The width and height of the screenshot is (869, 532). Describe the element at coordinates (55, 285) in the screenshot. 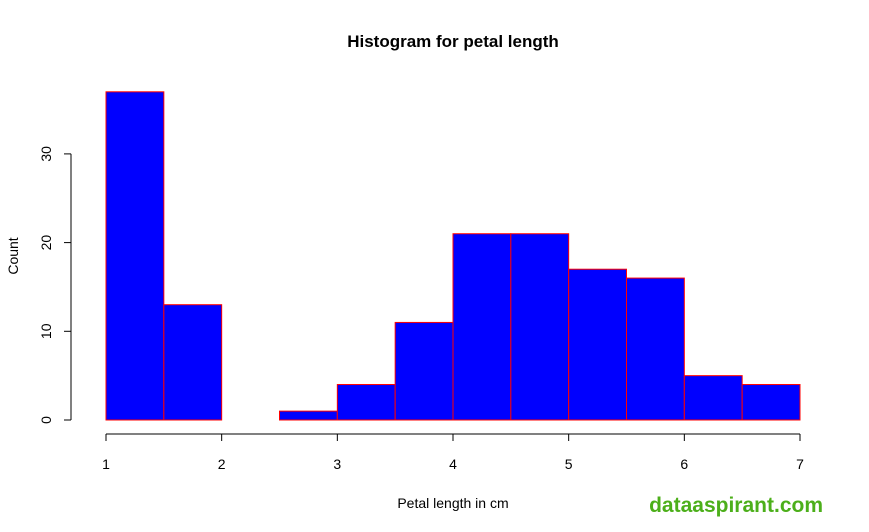

I see `y-axis: 0 10 20 30` at that location.